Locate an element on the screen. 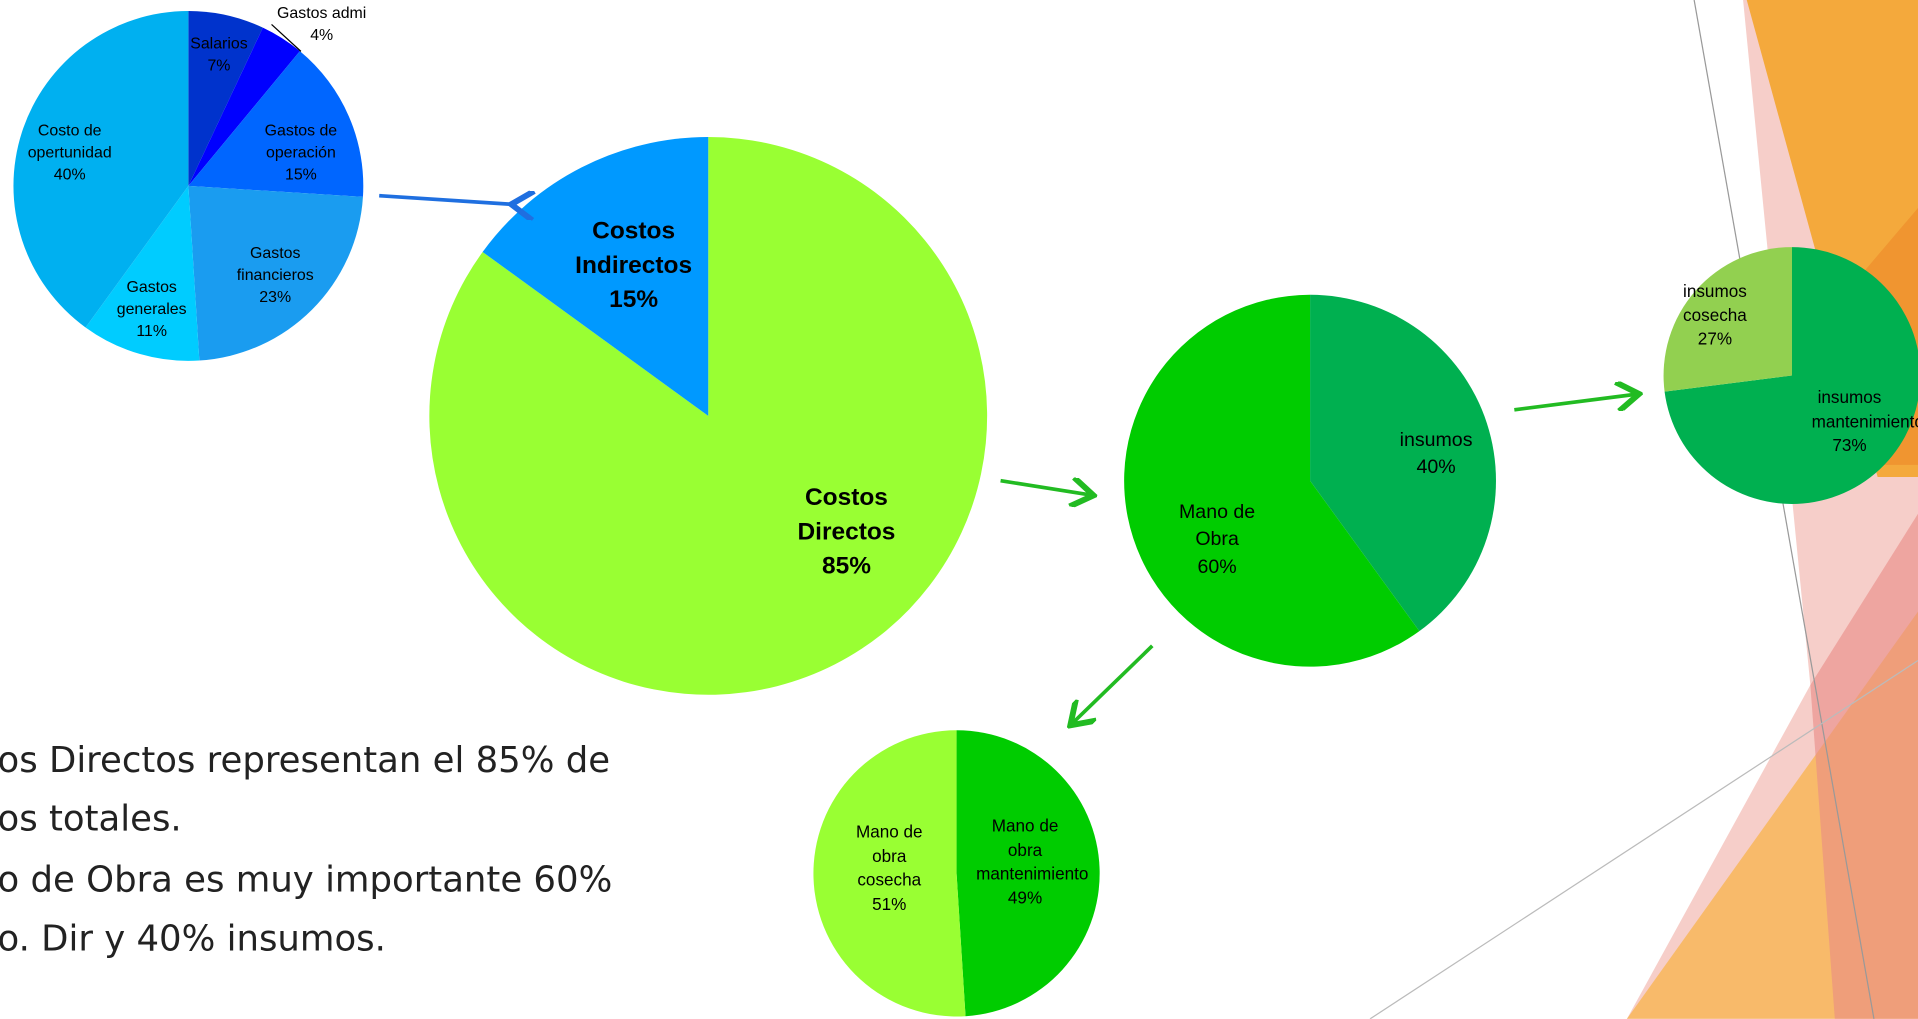 This screenshot has width=1918, height=1019. slice-label: Gastos de operación 15% is located at coordinates (301, 153).